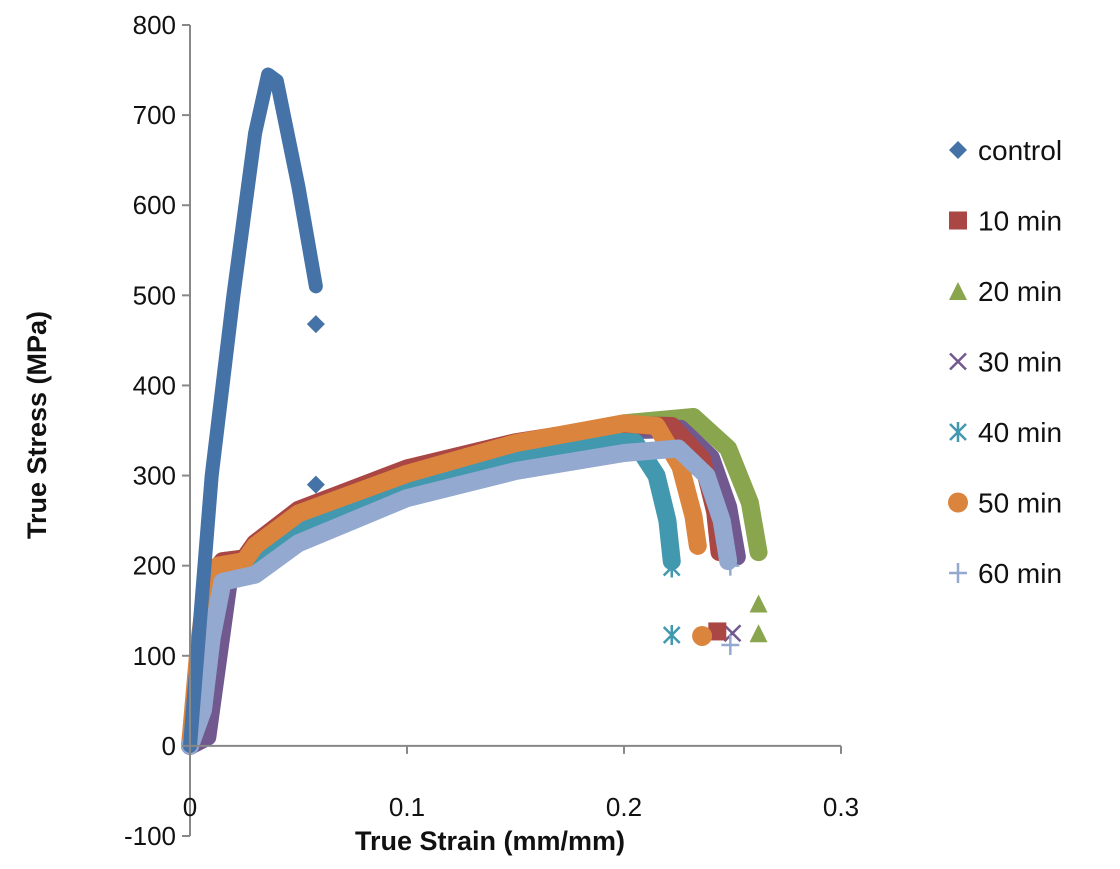  Describe the element at coordinates (169, 746) in the screenshot. I see `y-tick-label: 0` at that location.